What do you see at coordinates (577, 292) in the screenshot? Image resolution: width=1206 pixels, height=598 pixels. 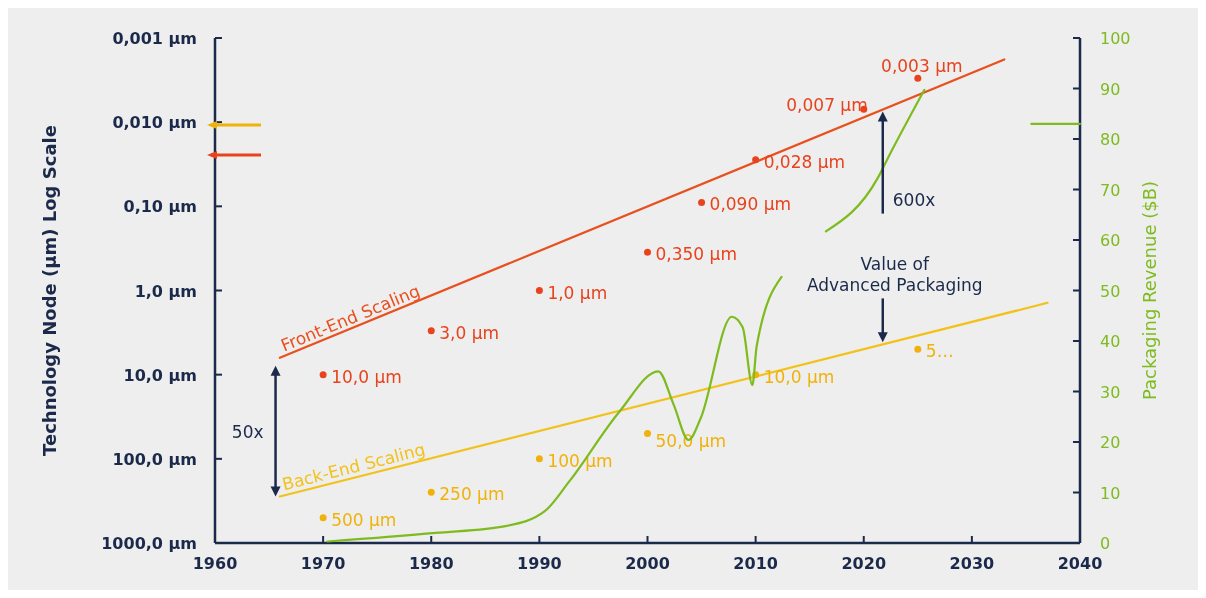 I see `data-label: 1,0 µm` at bounding box center [577, 292].